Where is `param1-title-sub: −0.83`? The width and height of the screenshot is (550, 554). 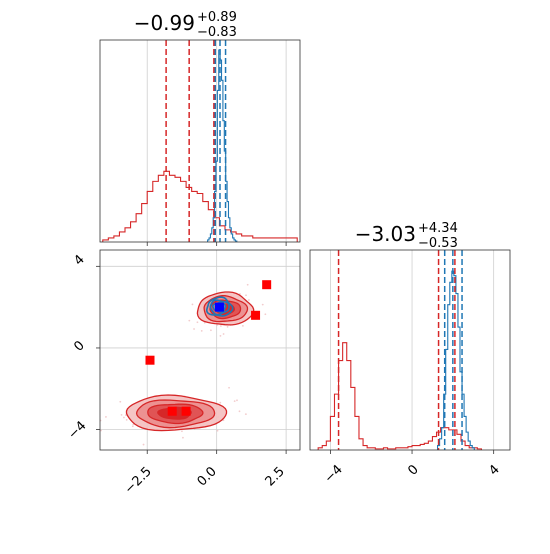 param1-title-sub: −0.83 is located at coordinates (217, 32).